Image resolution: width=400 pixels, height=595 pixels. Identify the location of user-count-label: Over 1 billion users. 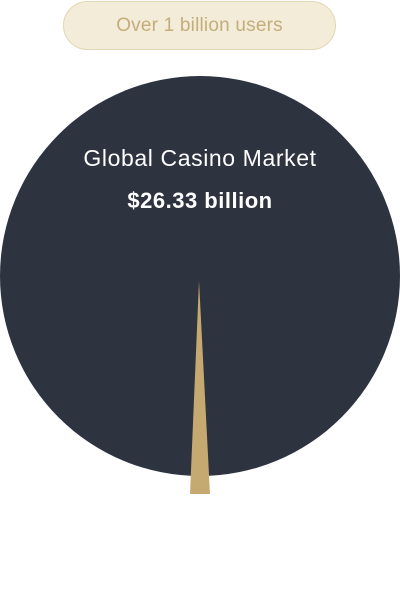
(199, 25).